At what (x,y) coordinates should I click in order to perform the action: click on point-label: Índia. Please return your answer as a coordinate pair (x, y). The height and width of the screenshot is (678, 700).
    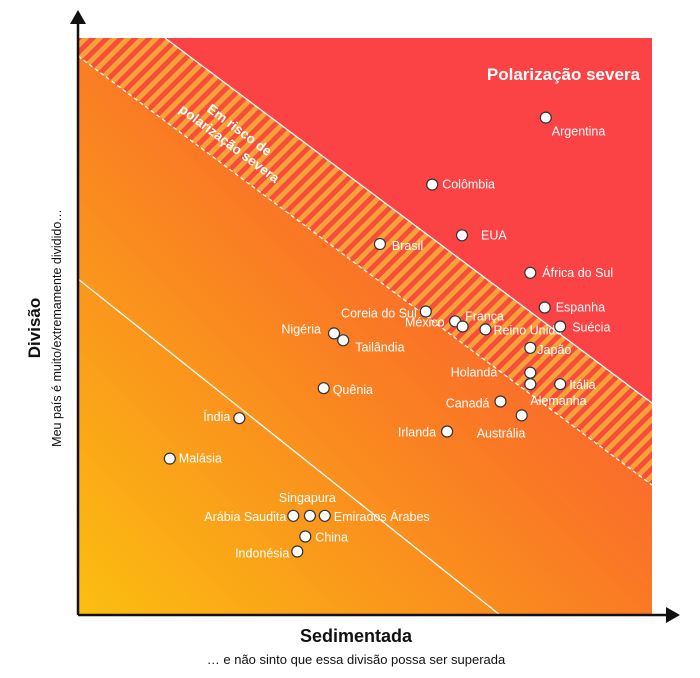
    Looking at the image, I should click on (216, 416).